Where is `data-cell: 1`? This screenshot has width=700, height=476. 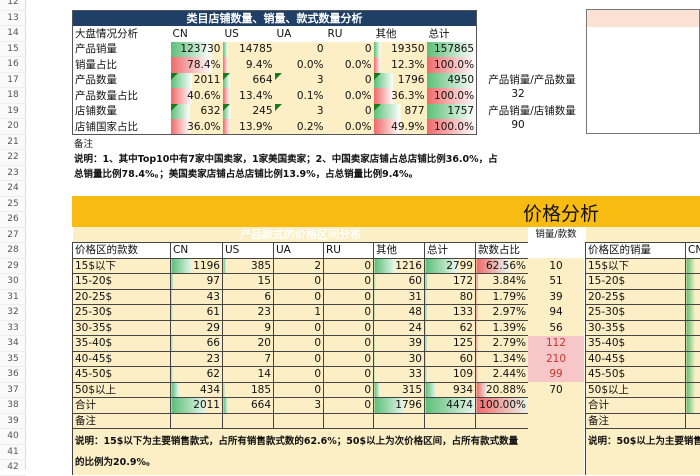
data-cell: 1 is located at coordinates (299, 313).